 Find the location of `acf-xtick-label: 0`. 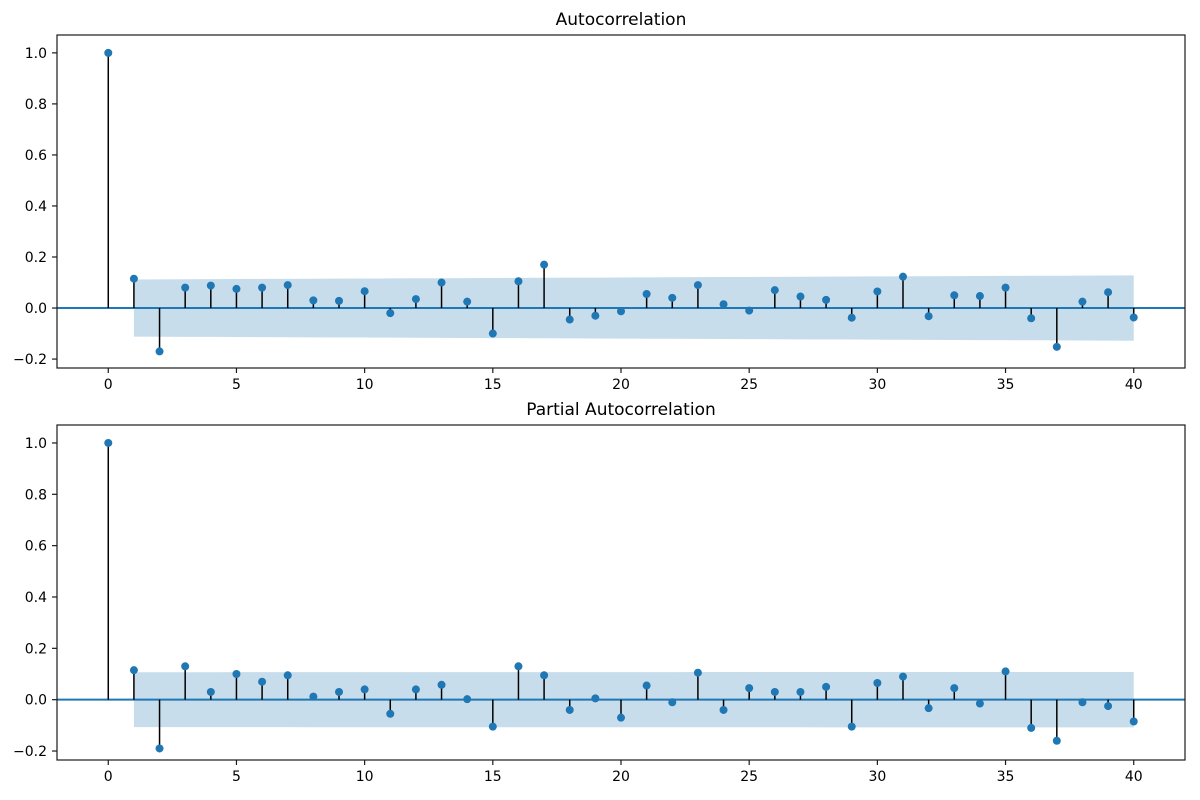

acf-xtick-label: 0 is located at coordinates (108, 385).